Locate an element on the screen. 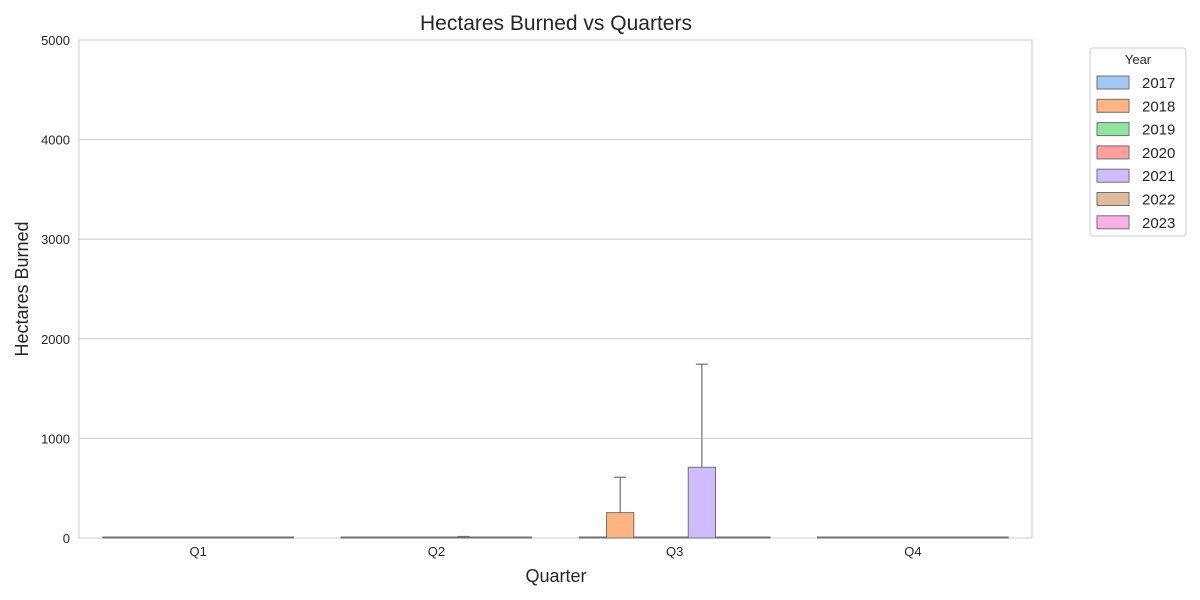  x-tick-label: Q1 is located at coordinates (197, 551).